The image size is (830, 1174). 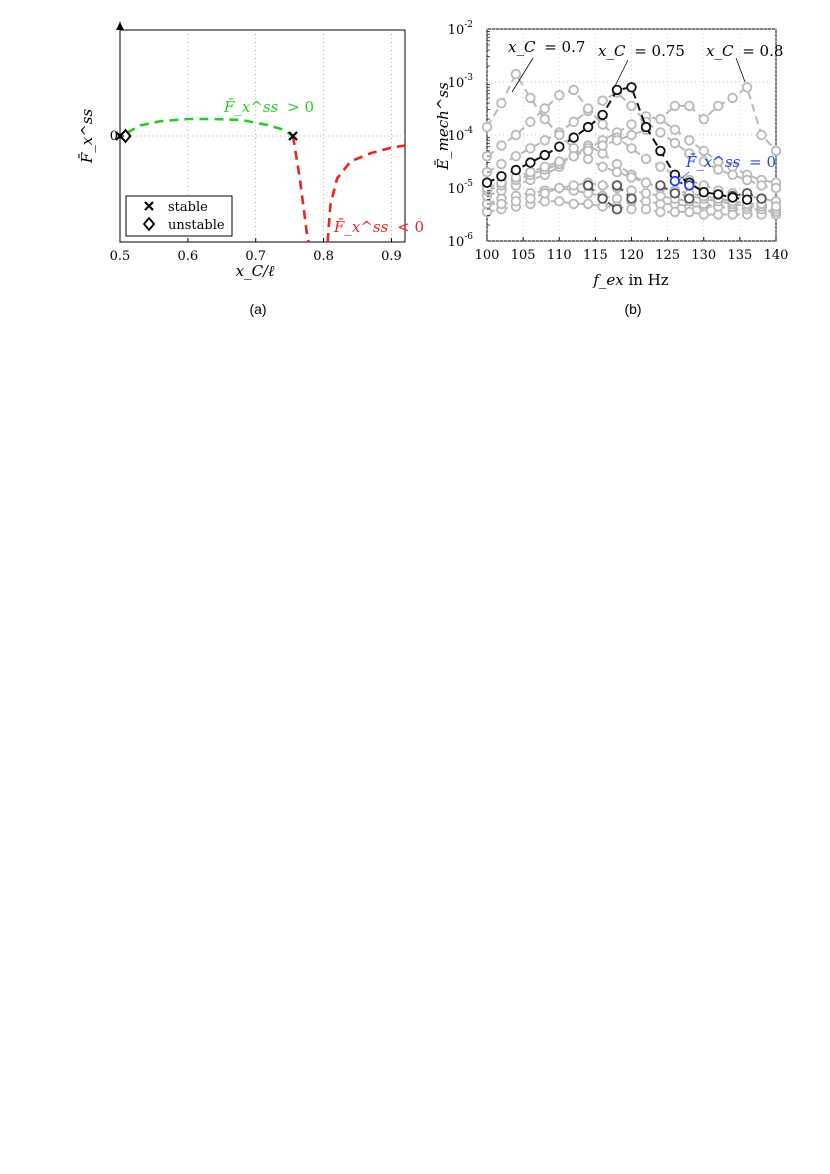 What do you see at coordinates (266, 180) in the screenshot?
I see `panel-a-series` at bounding box center [266, 180].